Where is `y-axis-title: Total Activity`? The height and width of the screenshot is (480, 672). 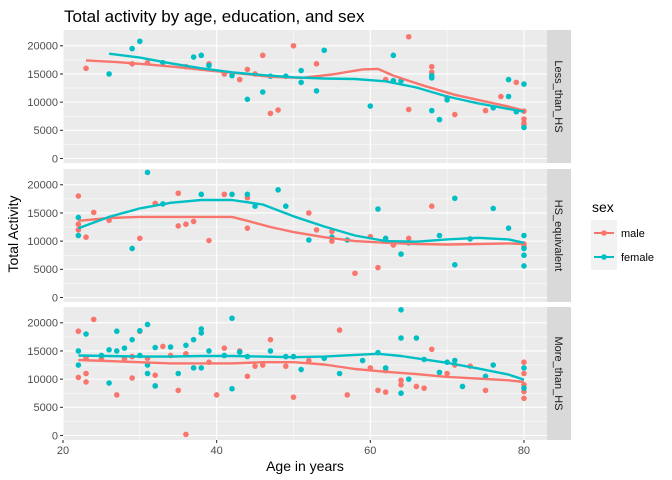 y-axis-title: Total Activity is located at coordinates (13, 233).